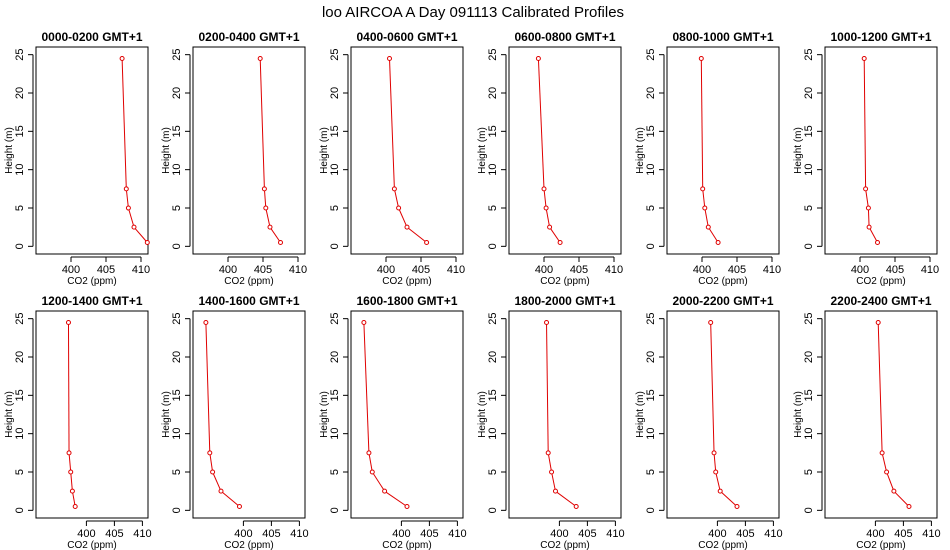 This screenshot has height=550, width=950. Describe the element at coordinates (248, 37) in the screenshot. I see `panel-title: 0200-0400 GMT+1` at that location.